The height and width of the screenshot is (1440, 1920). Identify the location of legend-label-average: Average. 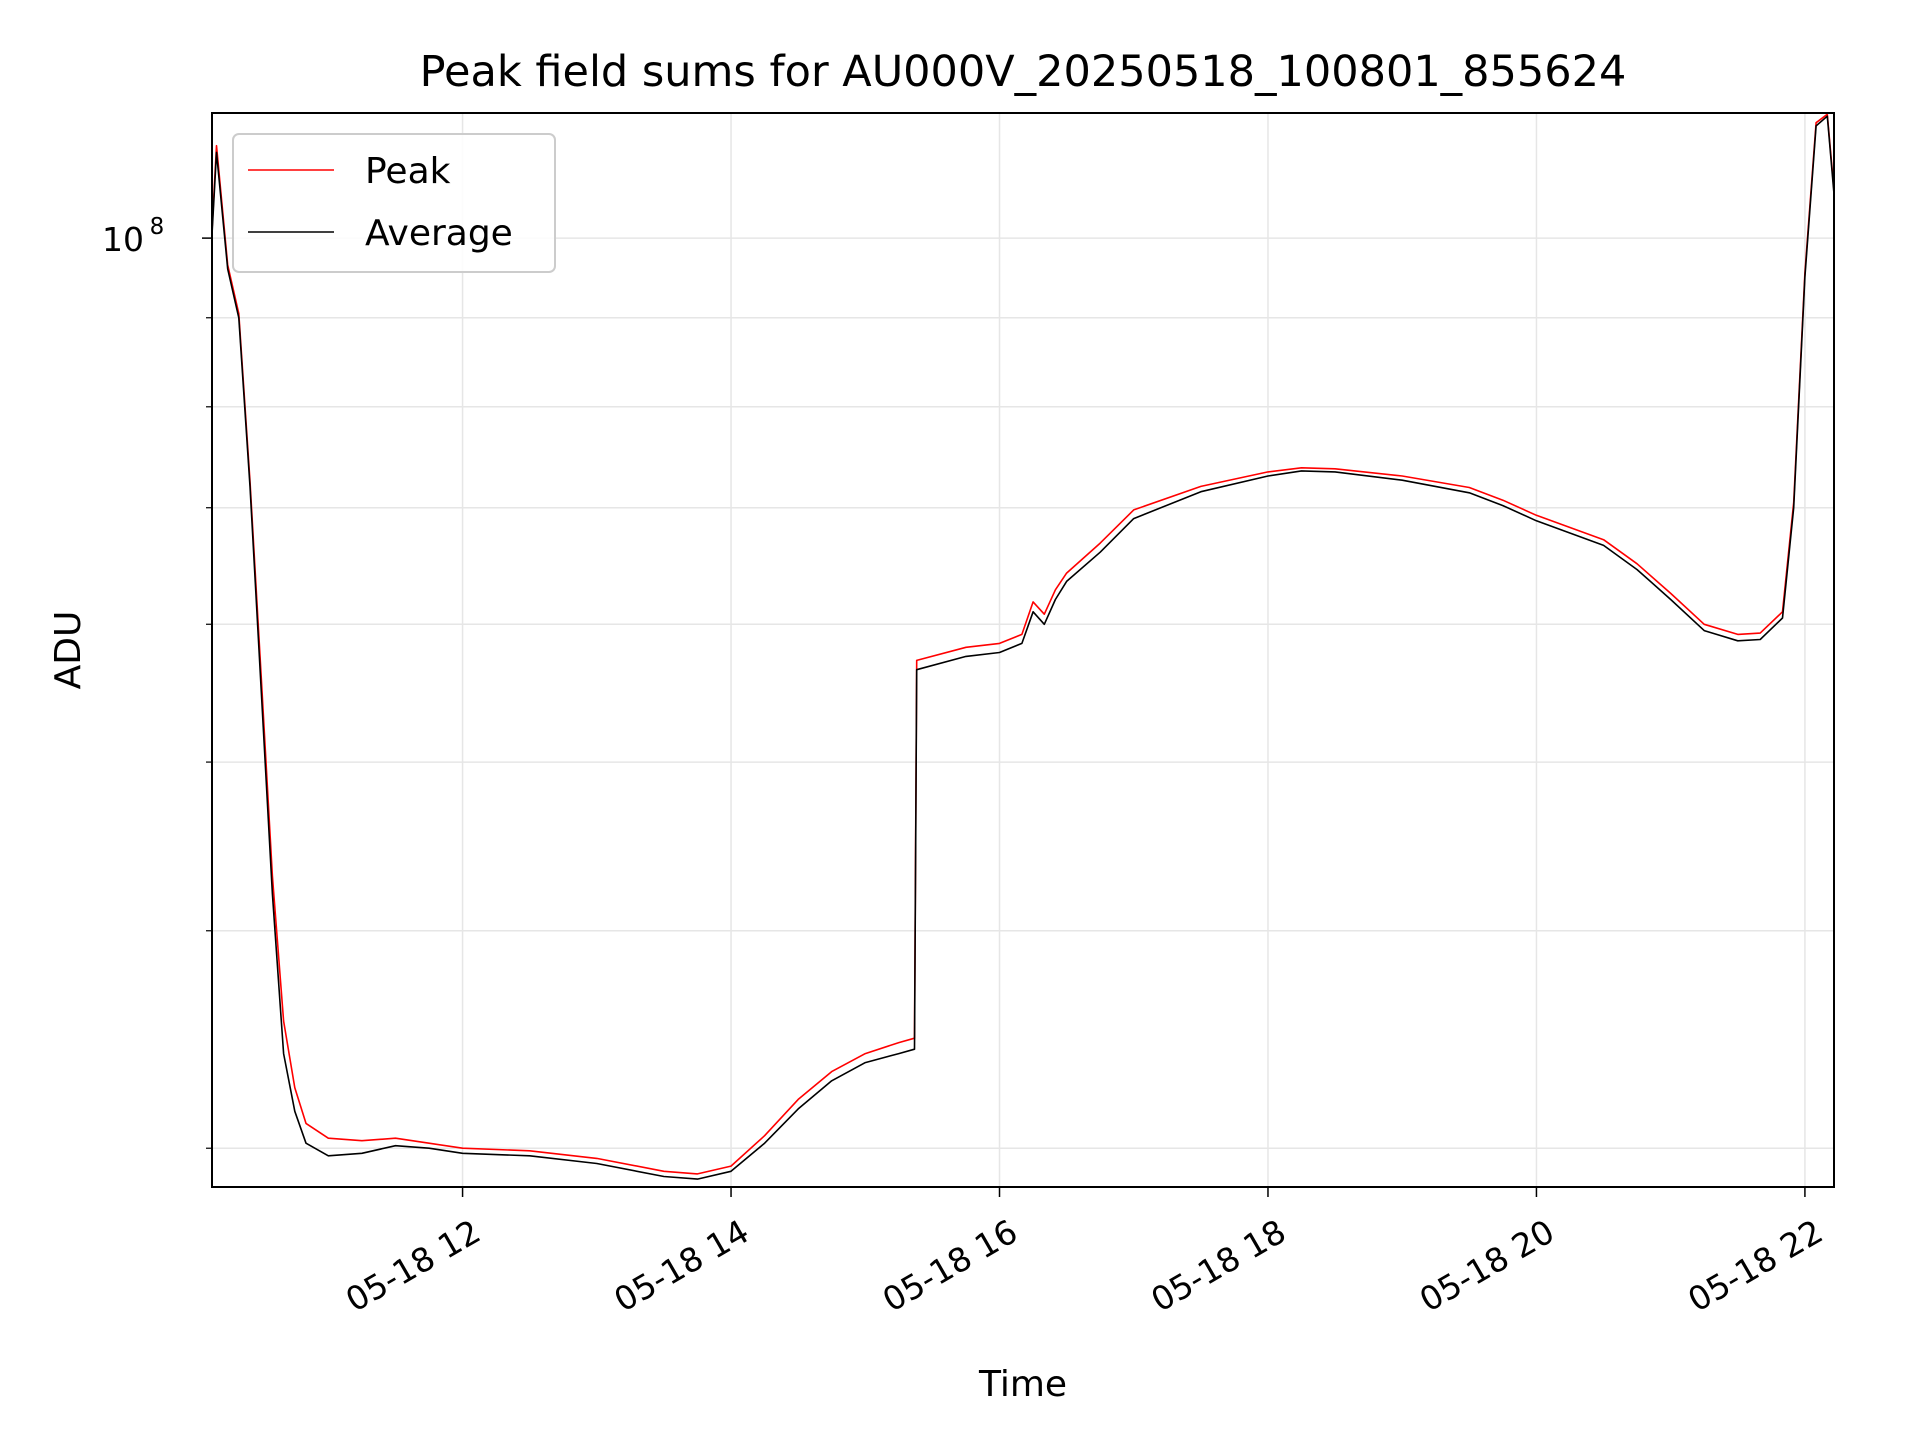
(439, 233).